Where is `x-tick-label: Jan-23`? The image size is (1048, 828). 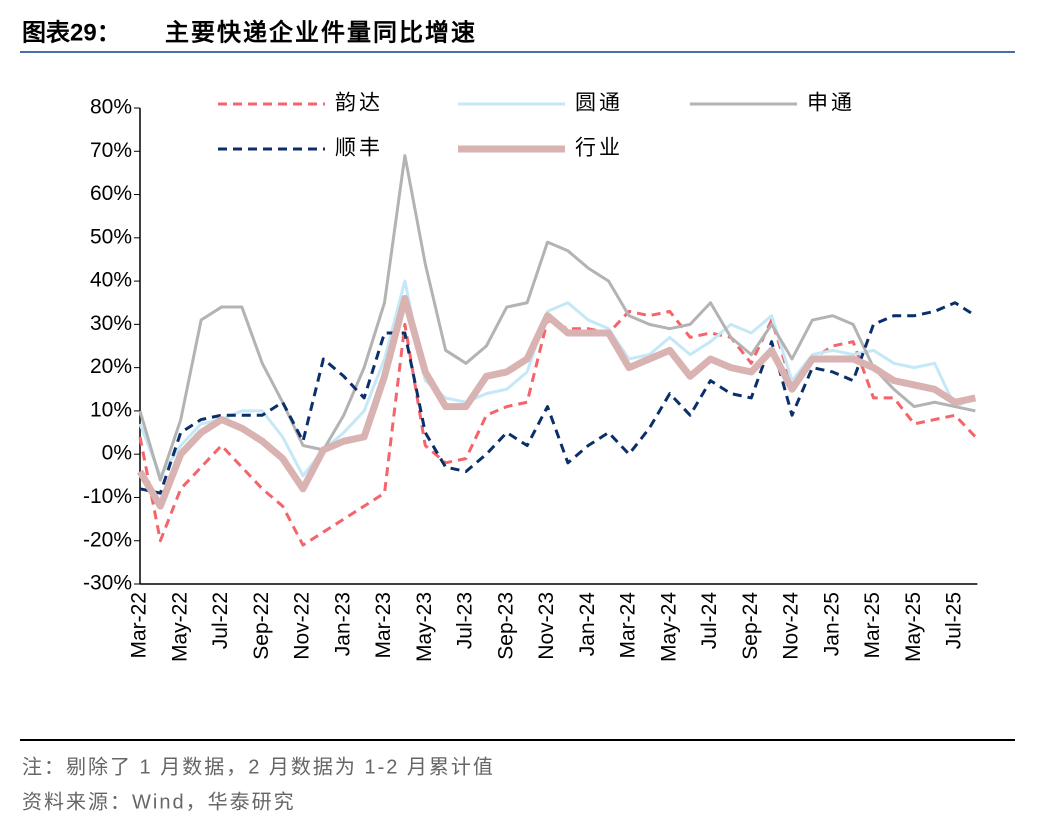
x-tick-label: Jan-23 is located at coordinates (342, 624).